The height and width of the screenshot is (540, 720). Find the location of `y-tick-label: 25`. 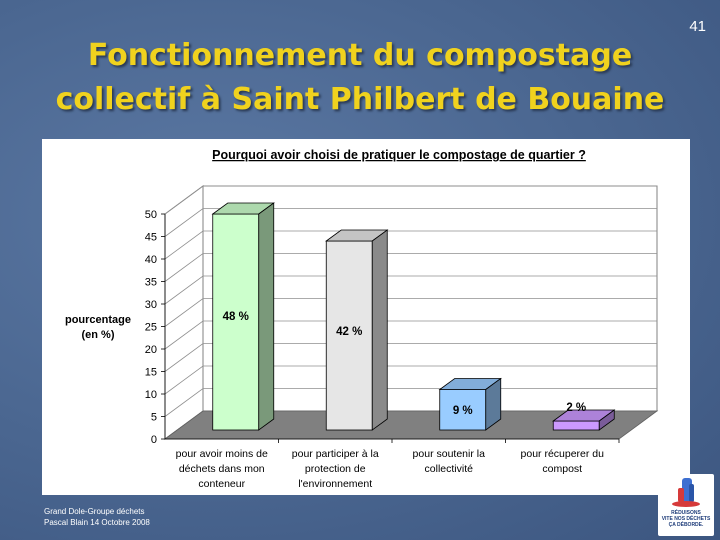

y-tick-label: 25 is located at coordinates (151, 328).